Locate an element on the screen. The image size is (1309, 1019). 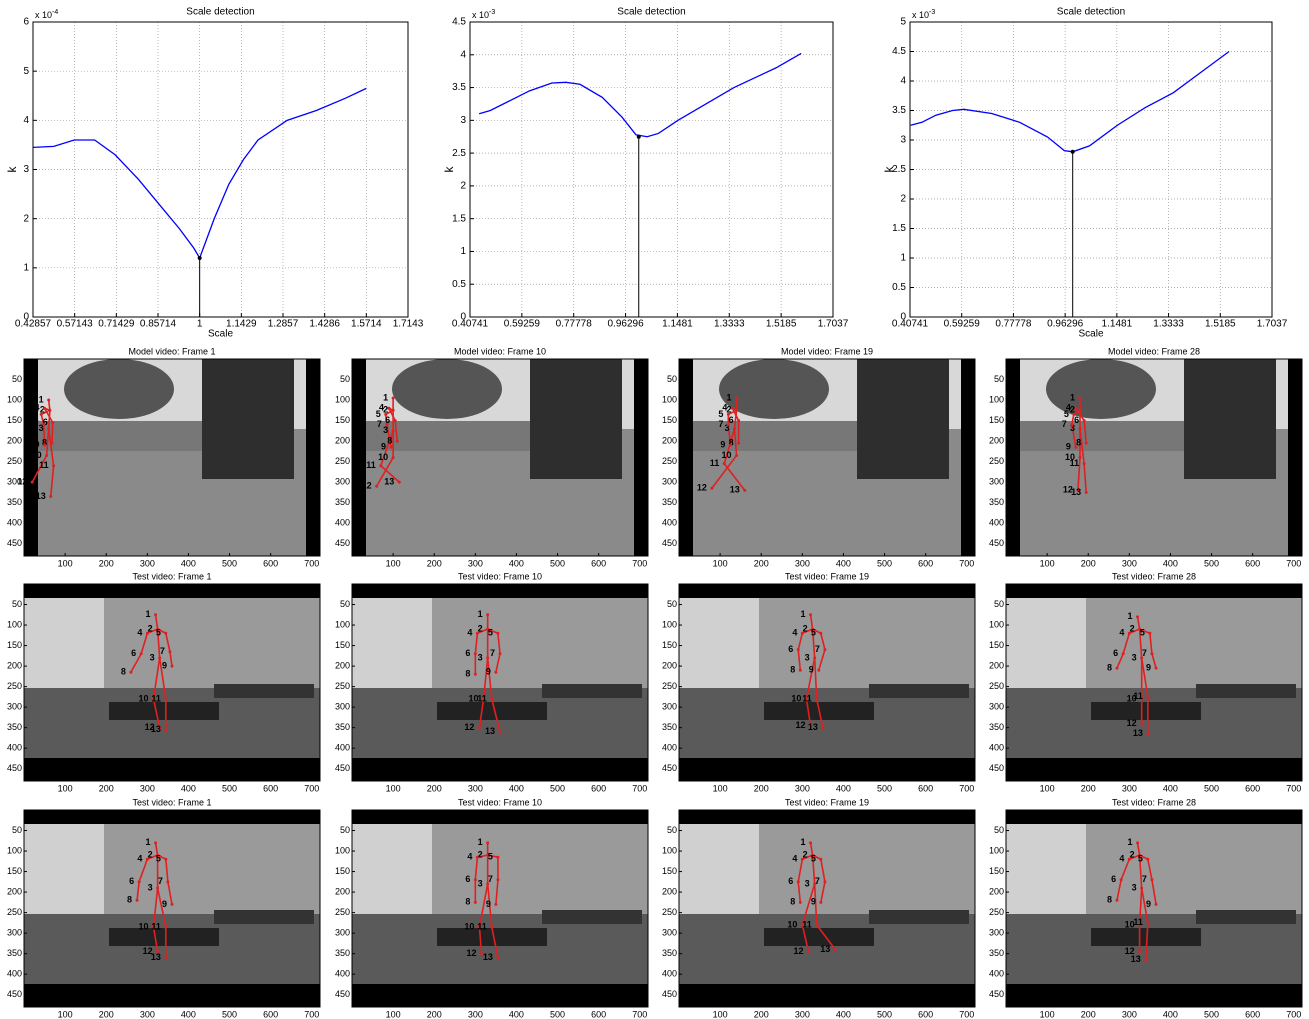
x-tick-label: 0.57143 is located at coordinates (75, 324).